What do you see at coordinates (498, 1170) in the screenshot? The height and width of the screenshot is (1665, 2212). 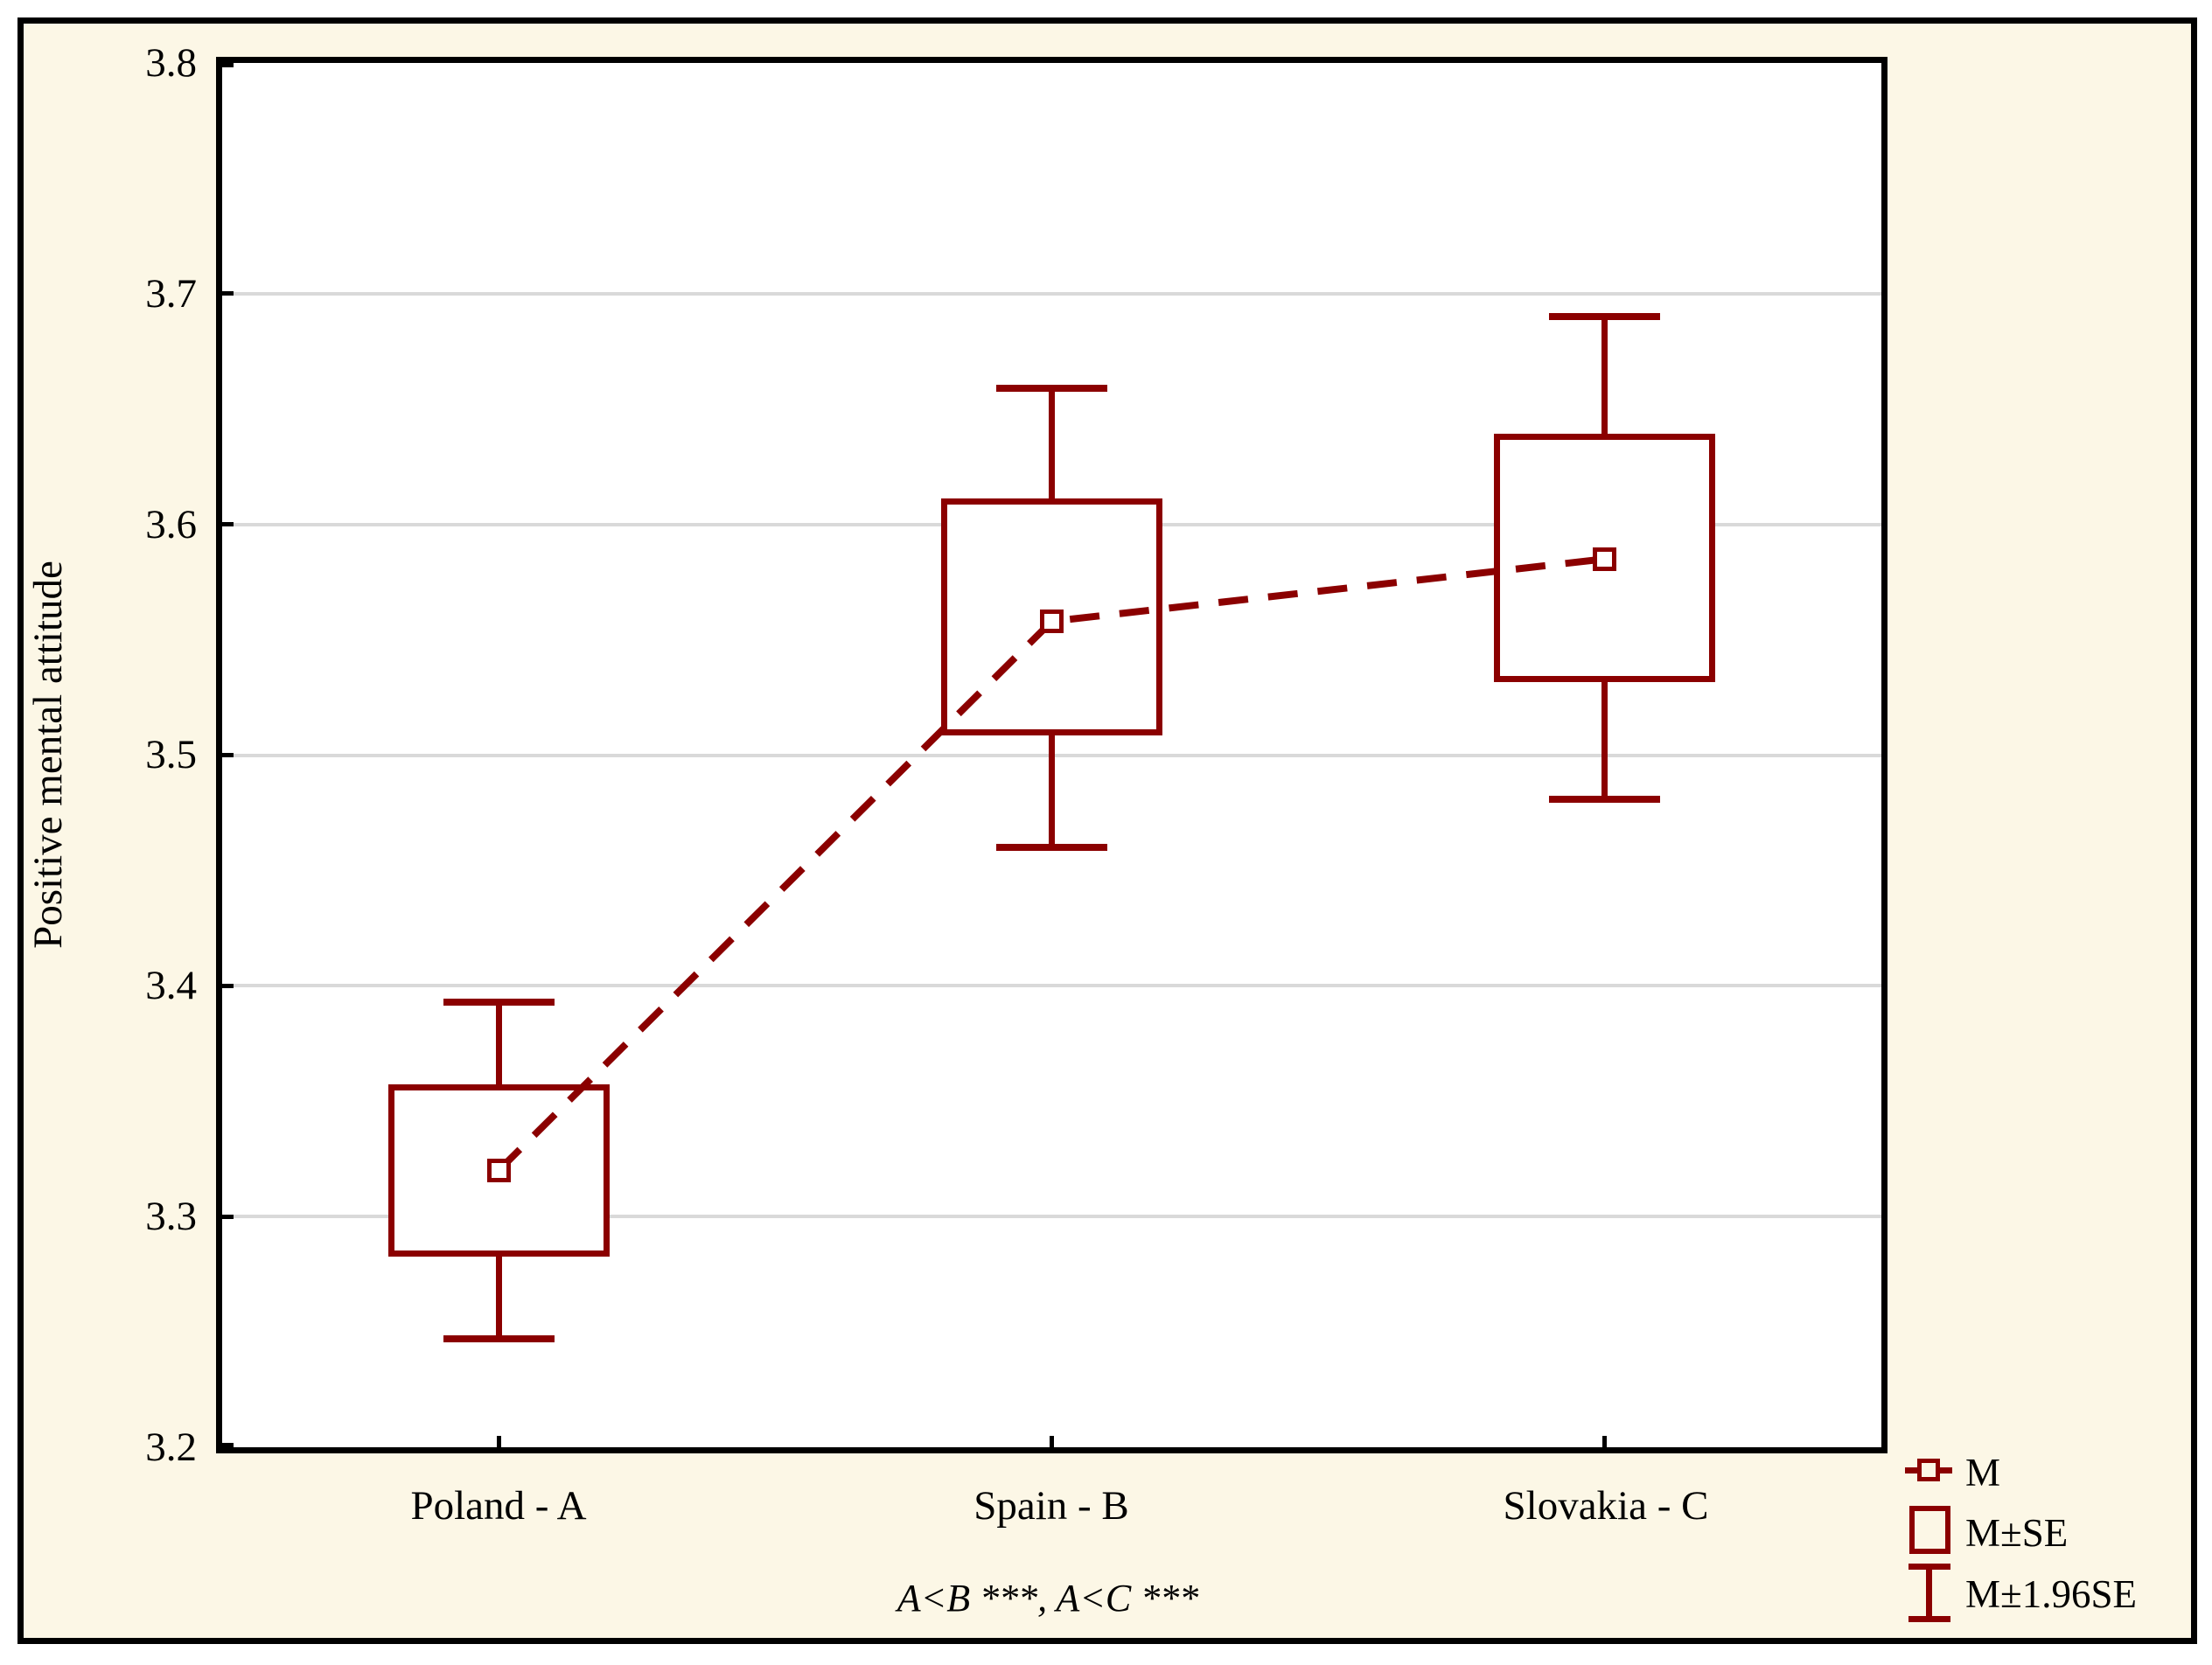 I see `mean-marker-poland-a` at bounding box center [498, 1170].